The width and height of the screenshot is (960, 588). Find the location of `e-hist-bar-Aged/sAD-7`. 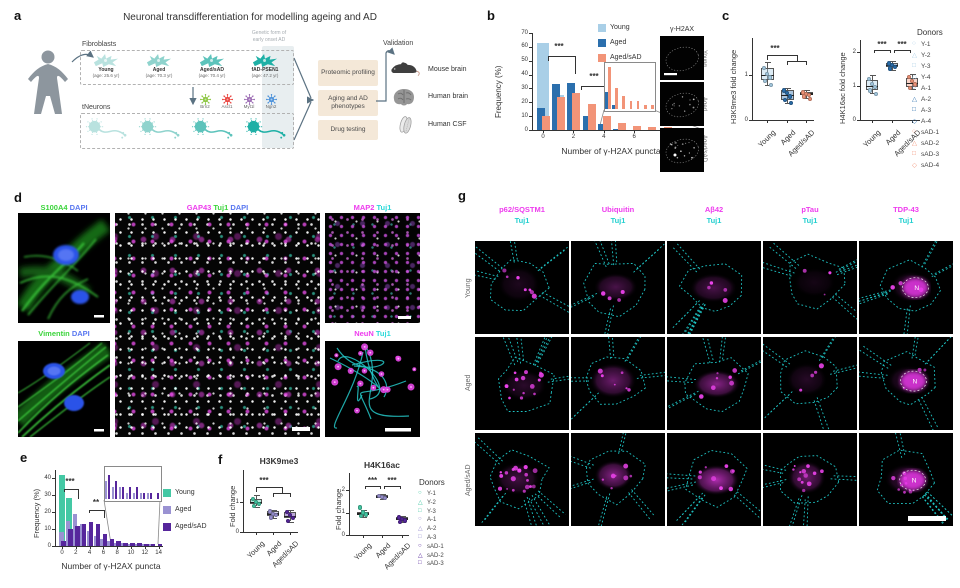

e-hist-bar-Aged/sAD-7 is located at coordinates (111, 542).